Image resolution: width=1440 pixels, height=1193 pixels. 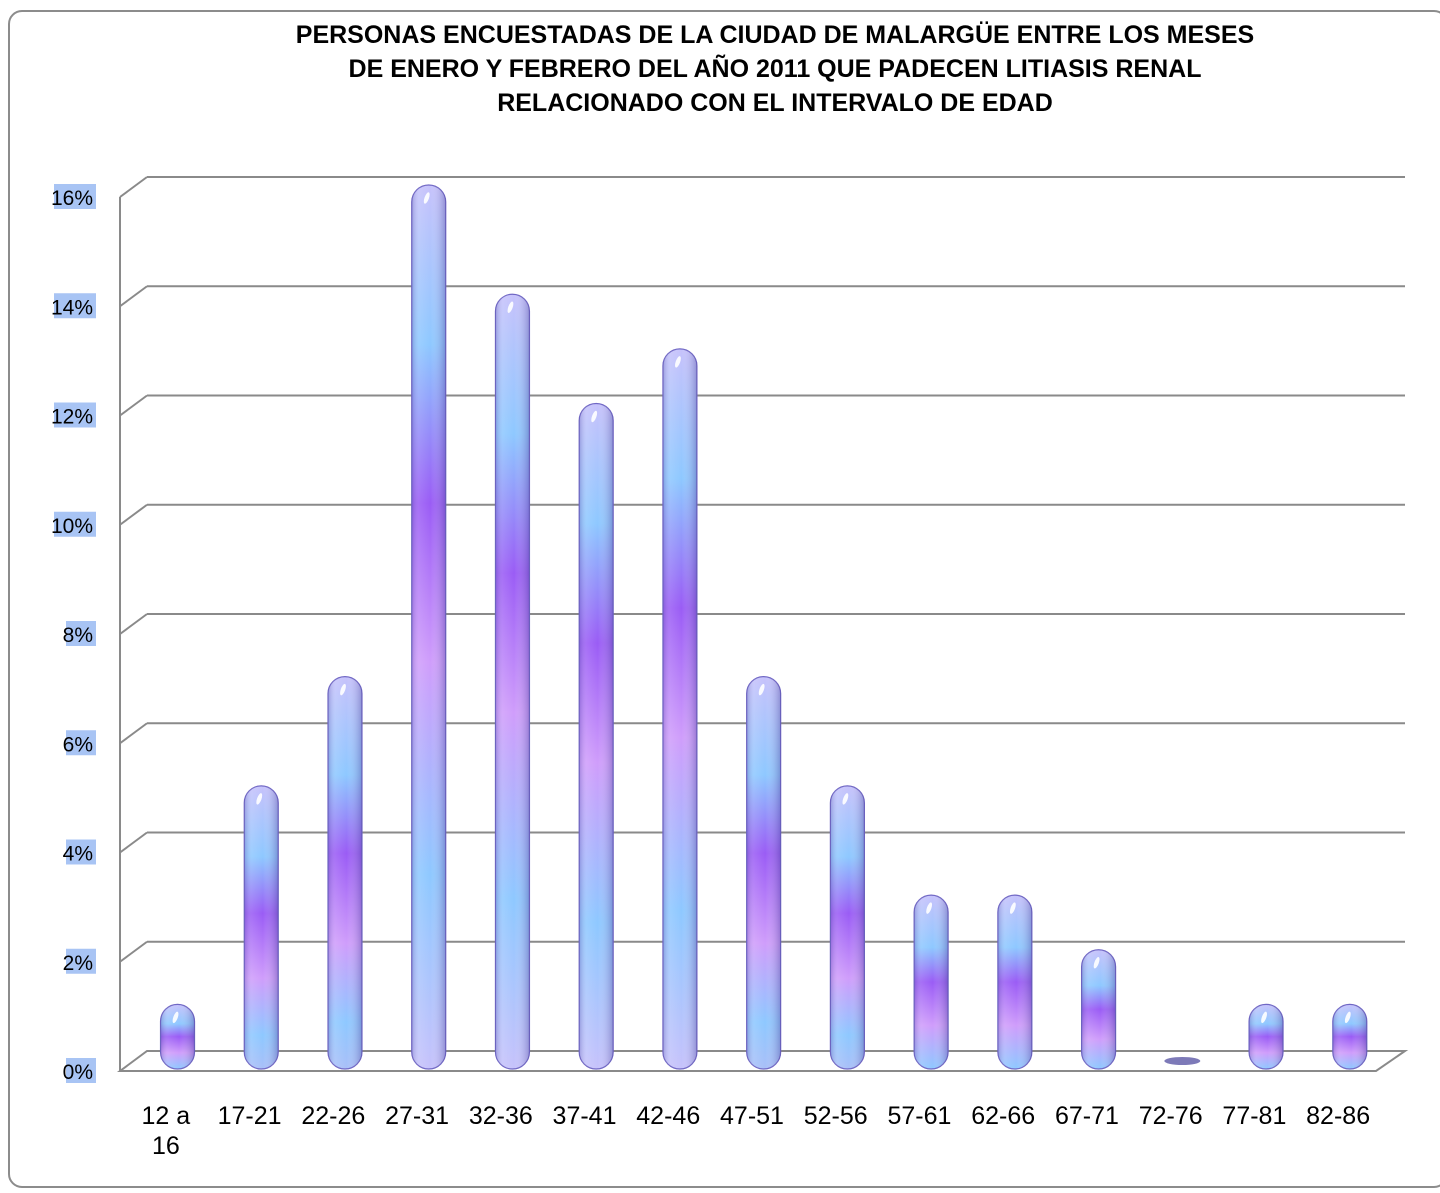 I want to click on y-tick-label: 8%, so click(x=78, y=635).